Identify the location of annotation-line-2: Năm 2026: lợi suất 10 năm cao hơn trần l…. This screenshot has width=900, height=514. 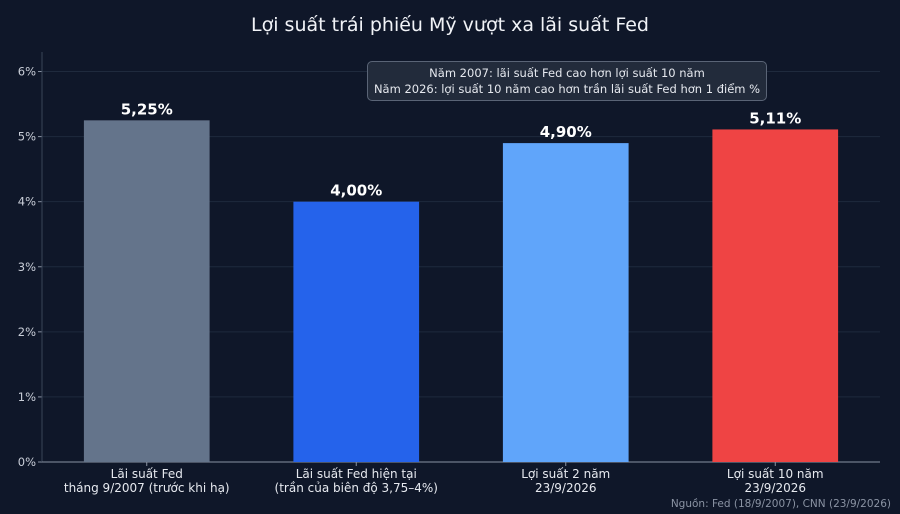
(567, 89).